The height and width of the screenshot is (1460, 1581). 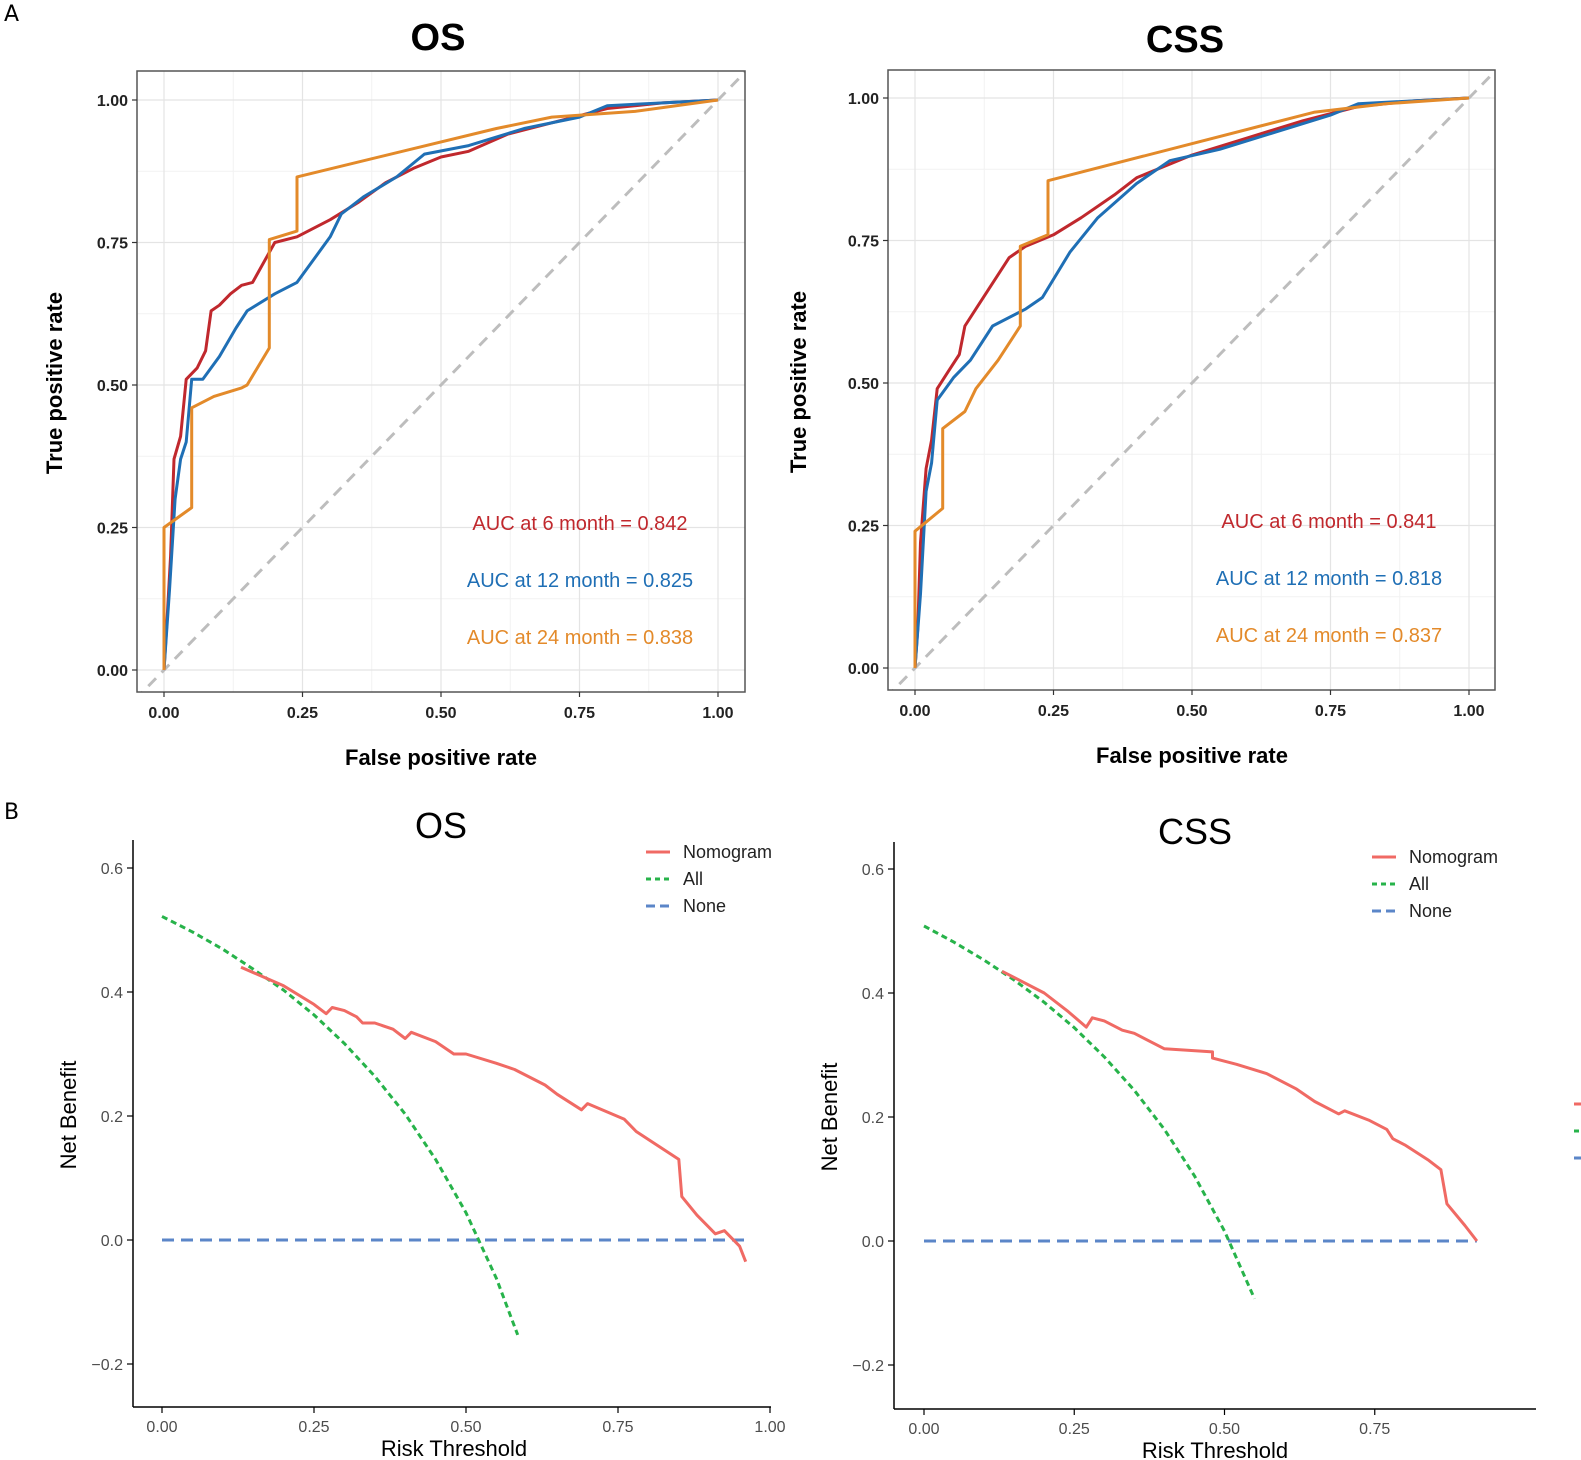 What do you see at coordinates (1329, 636) in the screenshot?
I see `auc-annotation: AUC at 24 month = 0.837` at bounding box center [1329, 636].